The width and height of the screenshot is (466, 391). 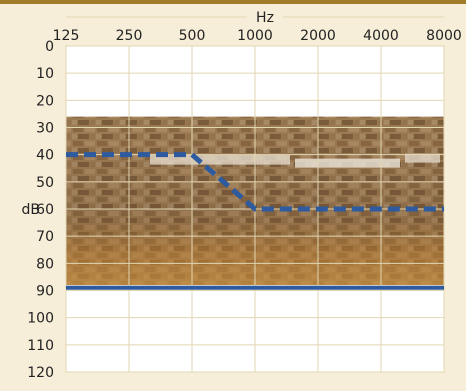 I want to click on y-tick-label: 40, so click(x=45, y=156).